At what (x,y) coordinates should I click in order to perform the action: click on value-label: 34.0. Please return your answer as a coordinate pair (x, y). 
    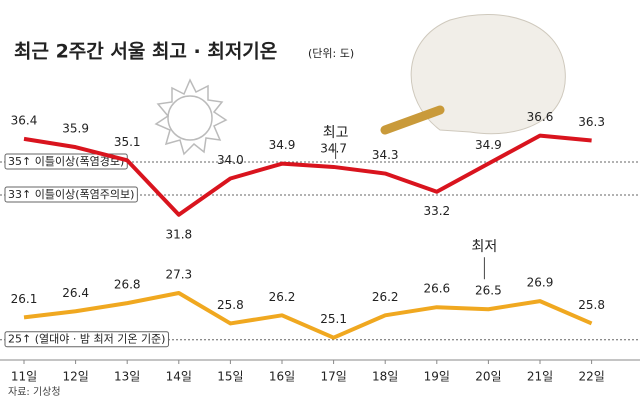
    Looking at the image, I should click on (230, 160).